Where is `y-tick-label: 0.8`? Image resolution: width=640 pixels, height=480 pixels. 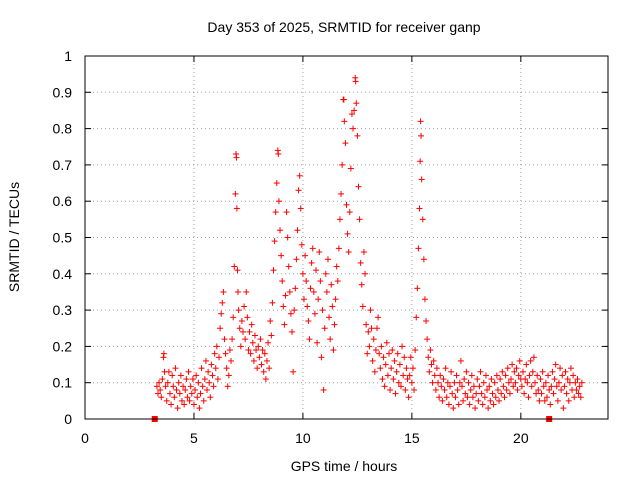
y-tick-label: 0.8 is located at coordinates (63, 129).